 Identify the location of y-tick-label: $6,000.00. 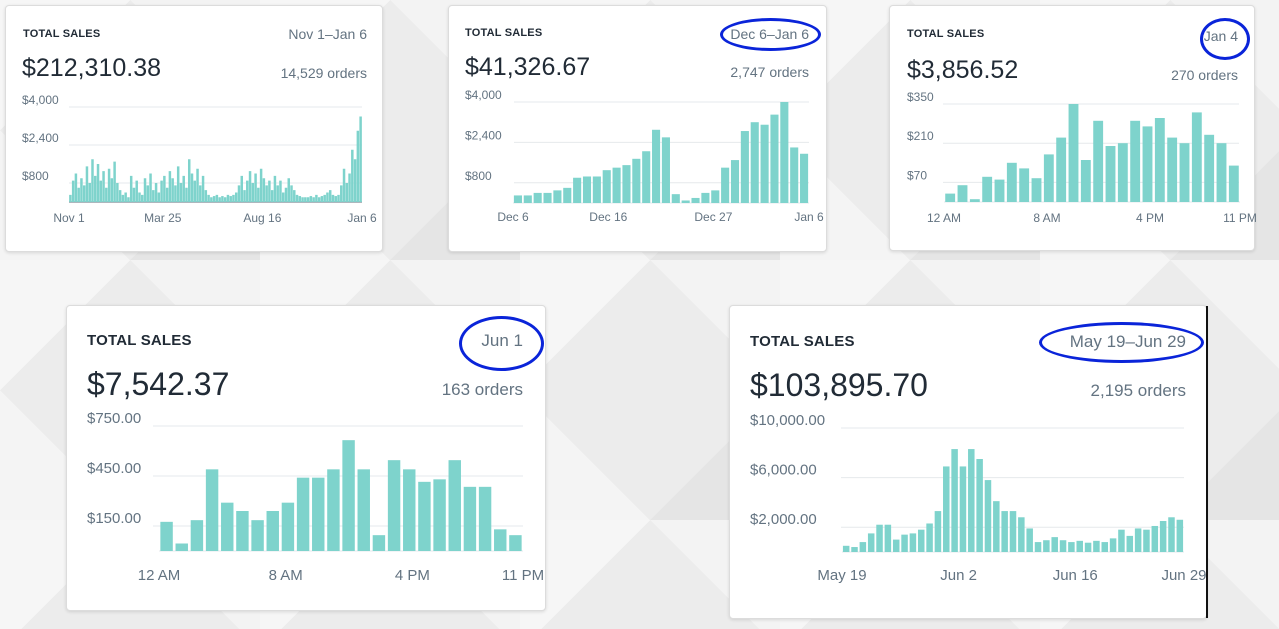
(783, 470).